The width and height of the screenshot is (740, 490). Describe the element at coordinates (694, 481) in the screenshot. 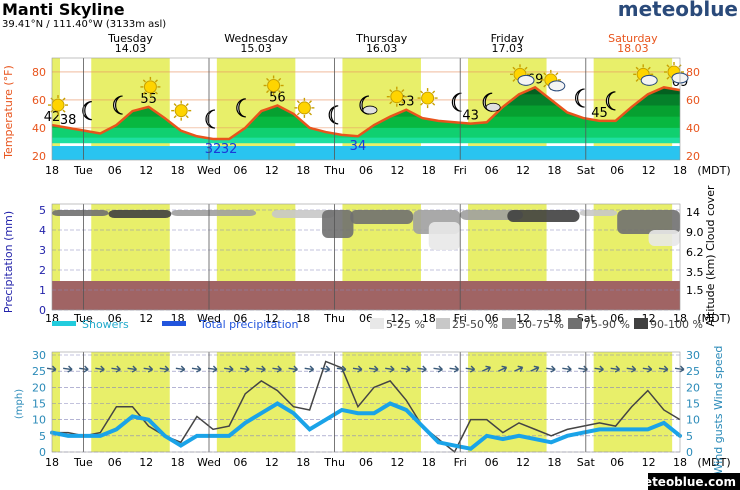

I see `footer-badge` at that location.